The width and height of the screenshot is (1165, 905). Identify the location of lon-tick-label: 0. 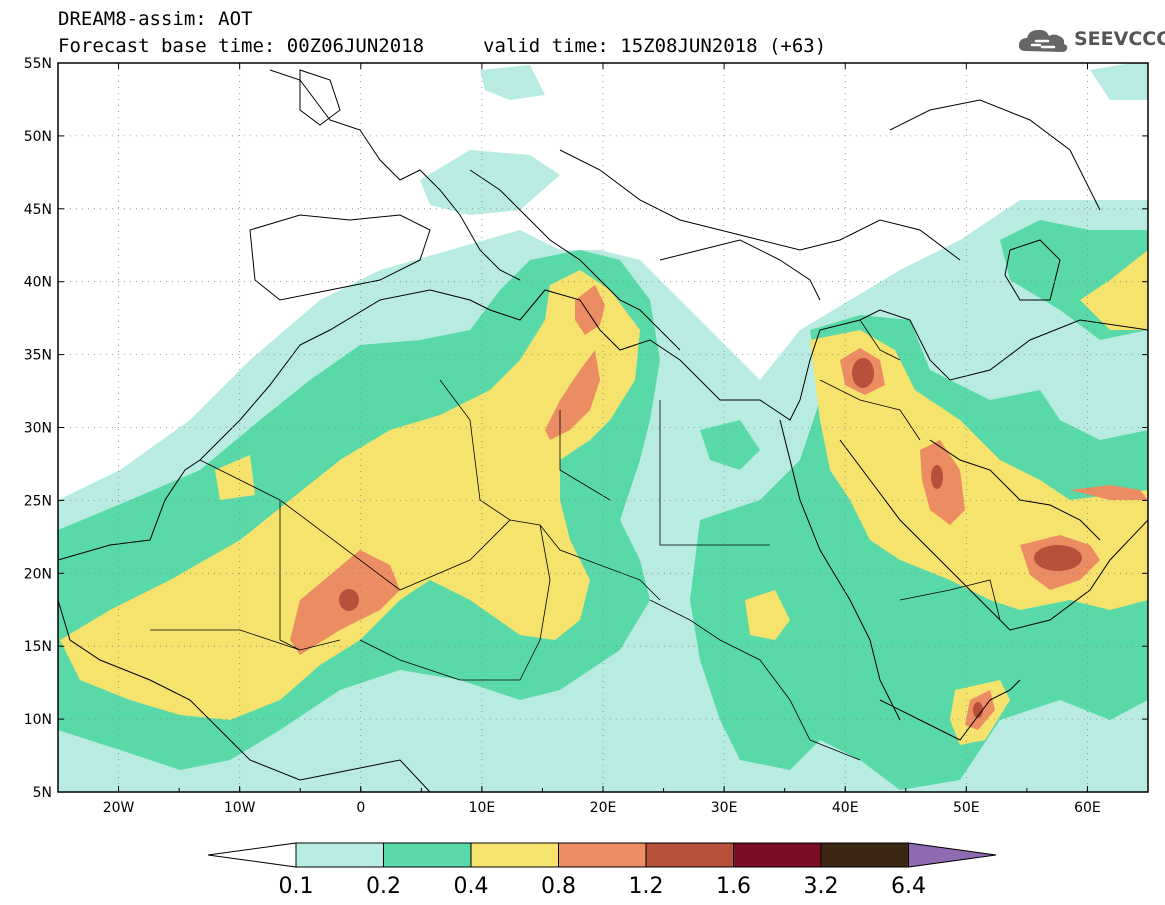
(360, 808).